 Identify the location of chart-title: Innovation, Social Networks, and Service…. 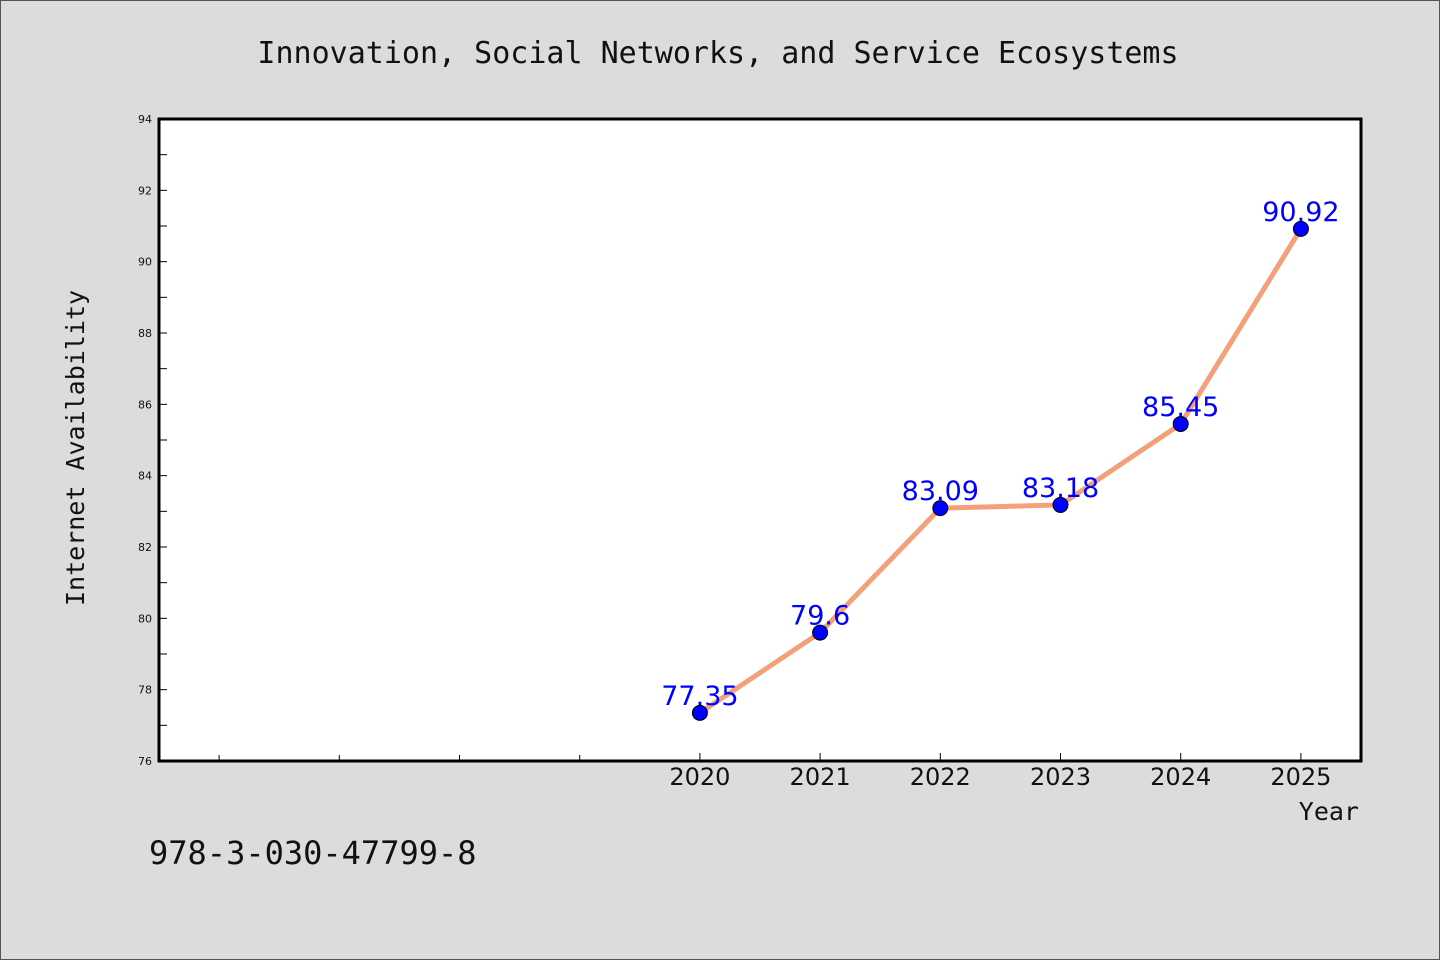
(717, 53).